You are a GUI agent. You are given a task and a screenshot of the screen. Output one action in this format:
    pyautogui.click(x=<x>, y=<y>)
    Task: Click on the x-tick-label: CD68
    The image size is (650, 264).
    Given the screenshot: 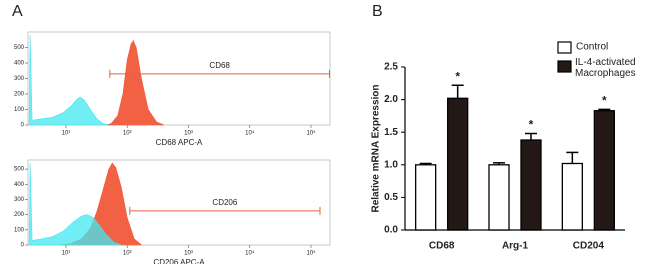 What is the action you would take?
    pyautogui.click(x=442, y=246)
    